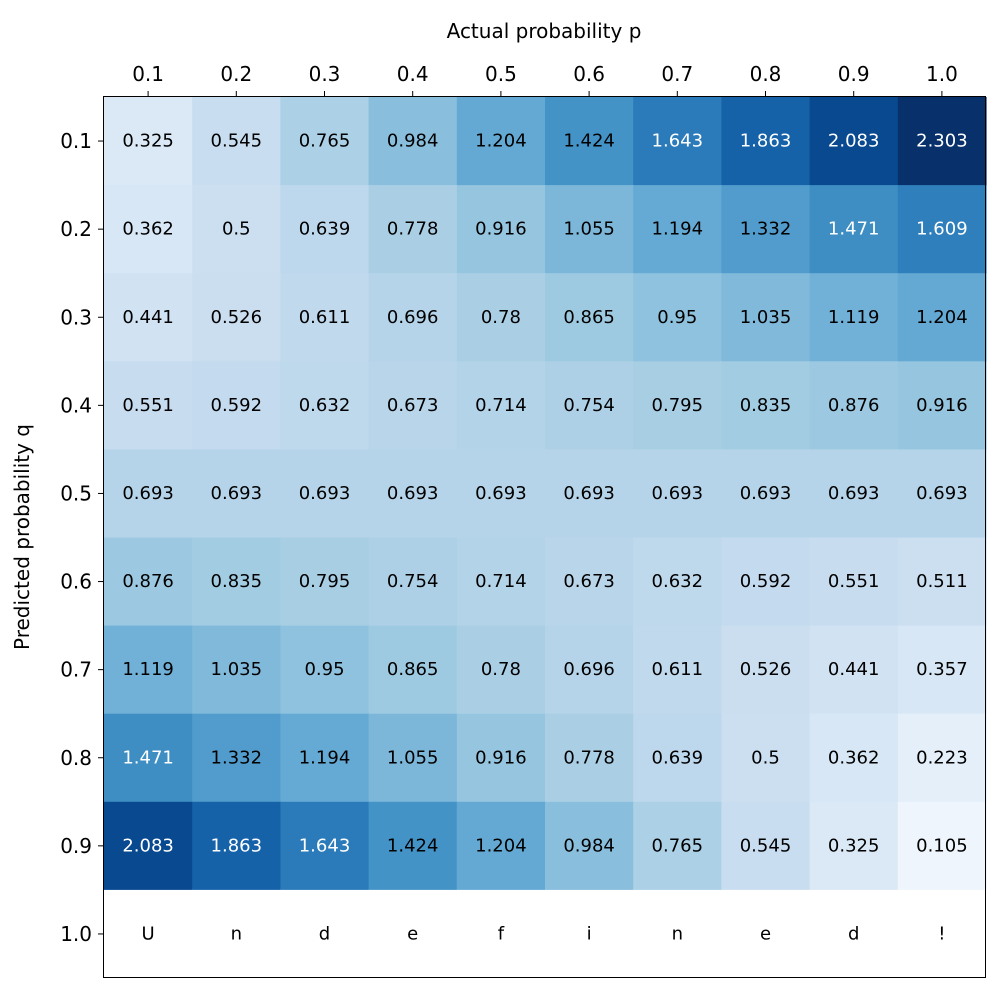 The width and height of the screenshot is (1000, 1000). What do you see at coordinates (76, 934) in the screenshot?
I see `y-tick-label: 1.0` at bounding box center [76, 934].